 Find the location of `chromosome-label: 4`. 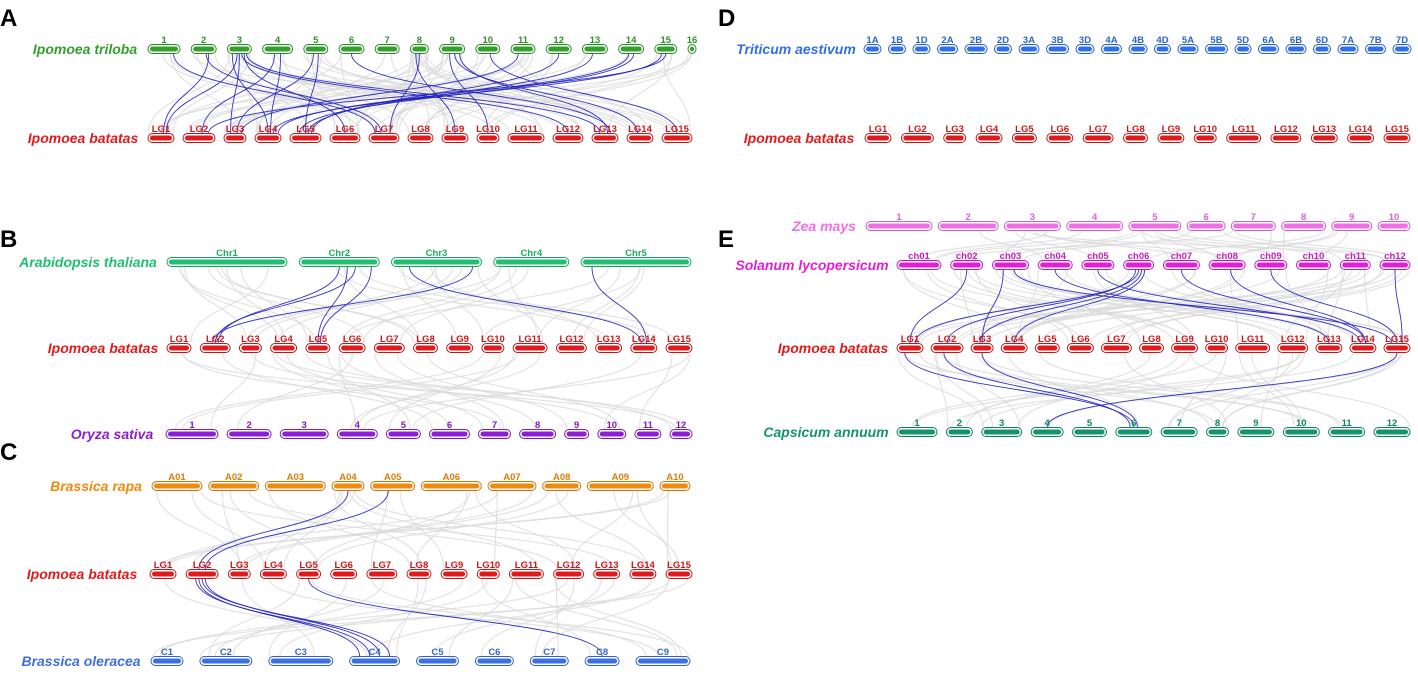

chromosome-label: 4 is located at coordinates (1047, 423).